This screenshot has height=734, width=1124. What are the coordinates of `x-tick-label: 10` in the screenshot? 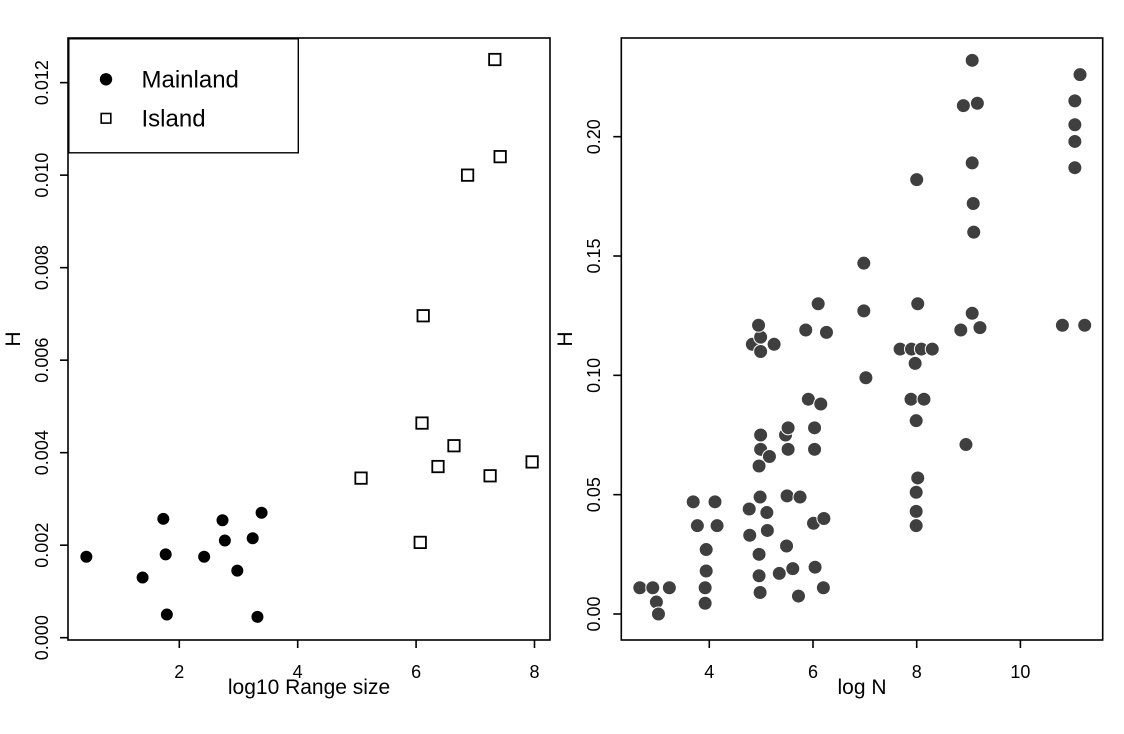 It's located at (1020, 672).